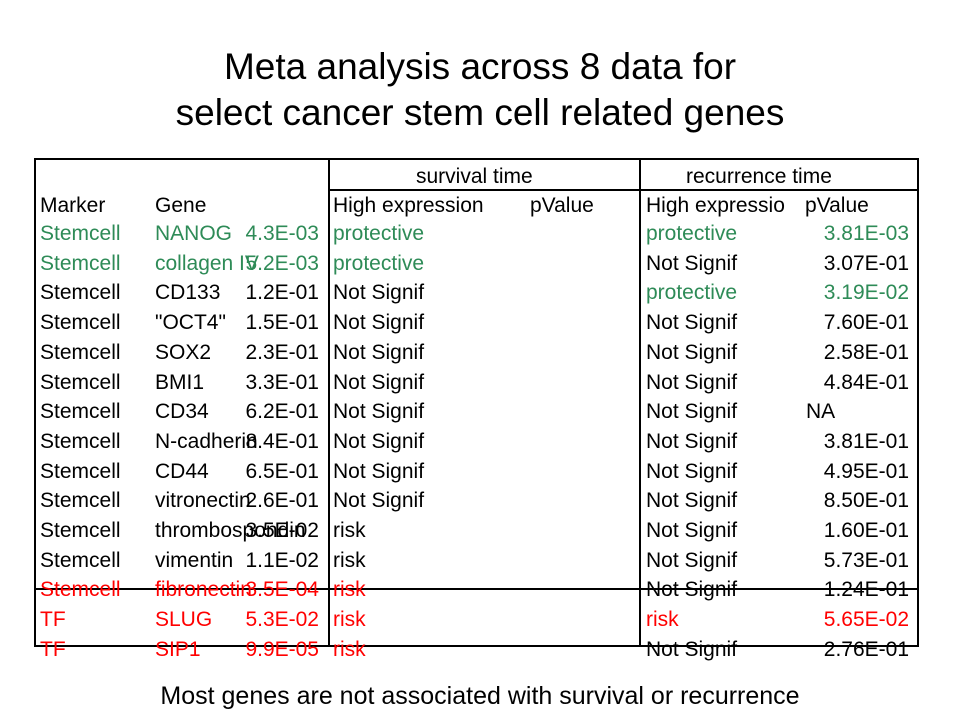 The image size is (960, 720). Describe the element at coordinates (662, 620) in the screenshot. I see `cell-rec-expr: risk` at that location.